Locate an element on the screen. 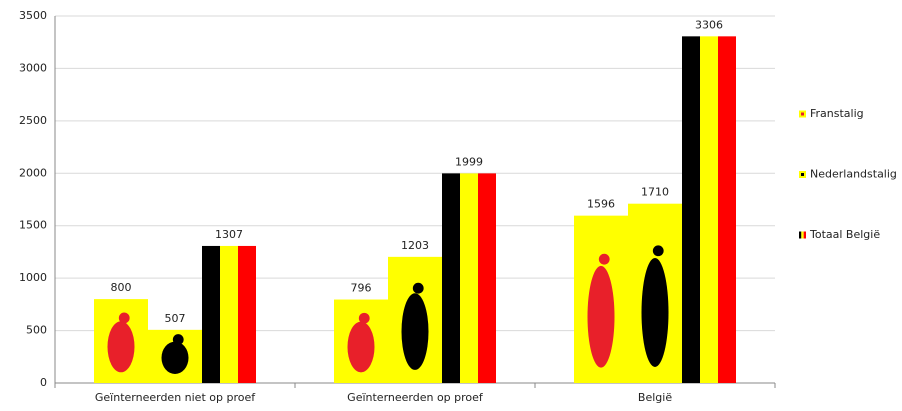 The width and height of the screenshot is (902, 411). y-tick-label: 500 is located at coordinates (36, 330).